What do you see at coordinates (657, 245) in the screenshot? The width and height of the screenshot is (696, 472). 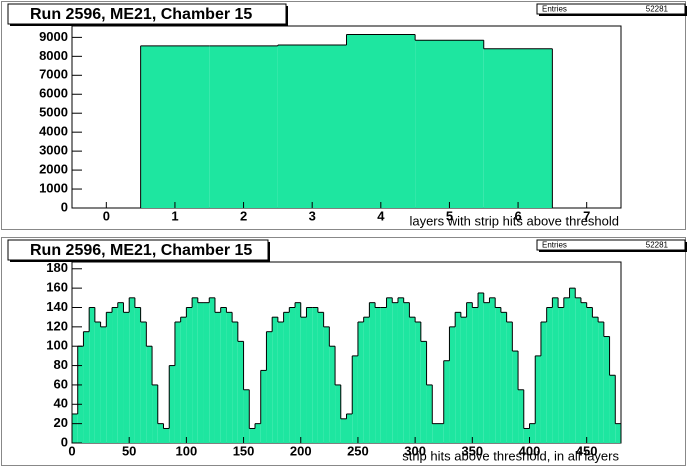 I see `stats-value: 52281` at bounding box center [657, 245].